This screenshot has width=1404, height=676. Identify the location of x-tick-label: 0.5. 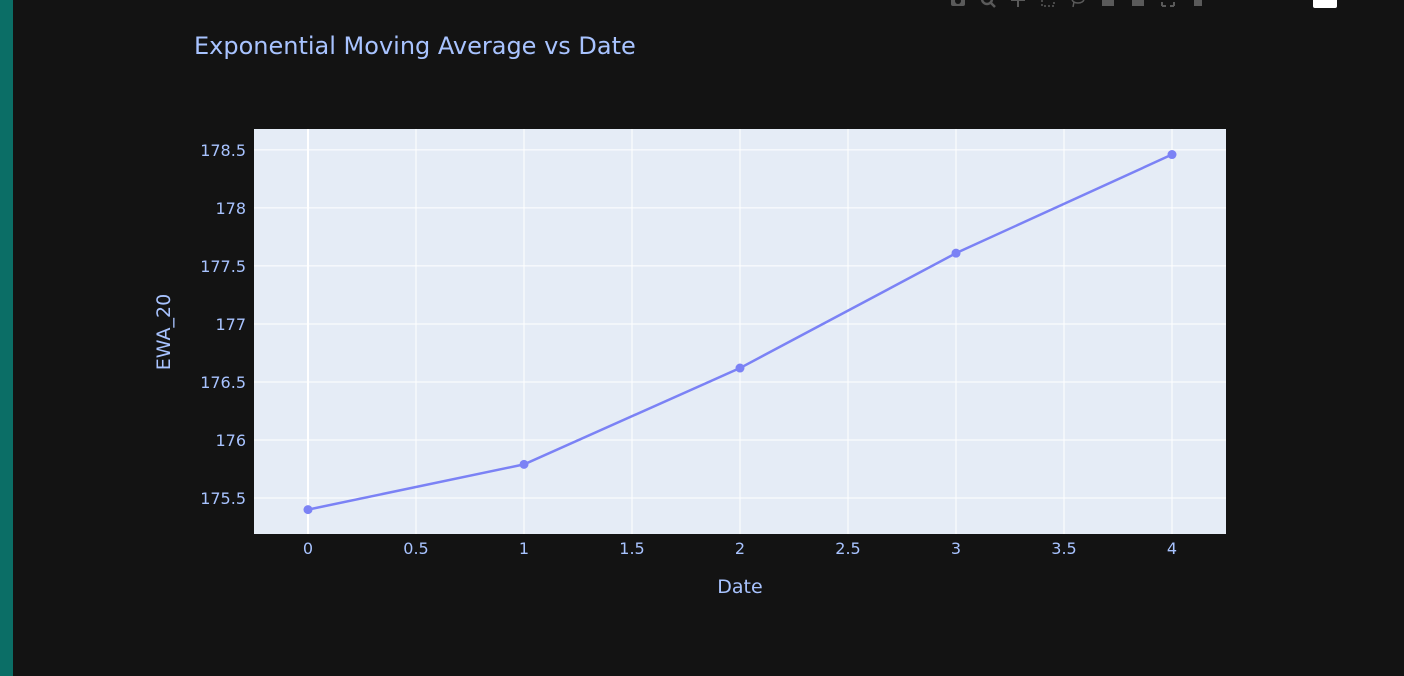
(415, 548).